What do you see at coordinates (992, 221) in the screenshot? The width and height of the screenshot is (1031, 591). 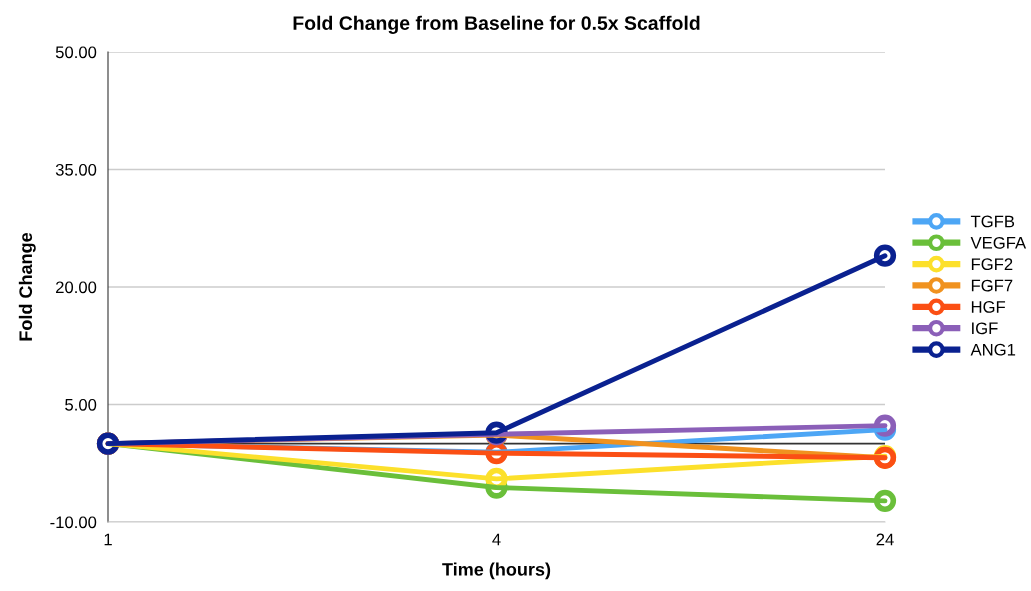 I see `legend-label: TGFB` at bounding box center [992, 221].